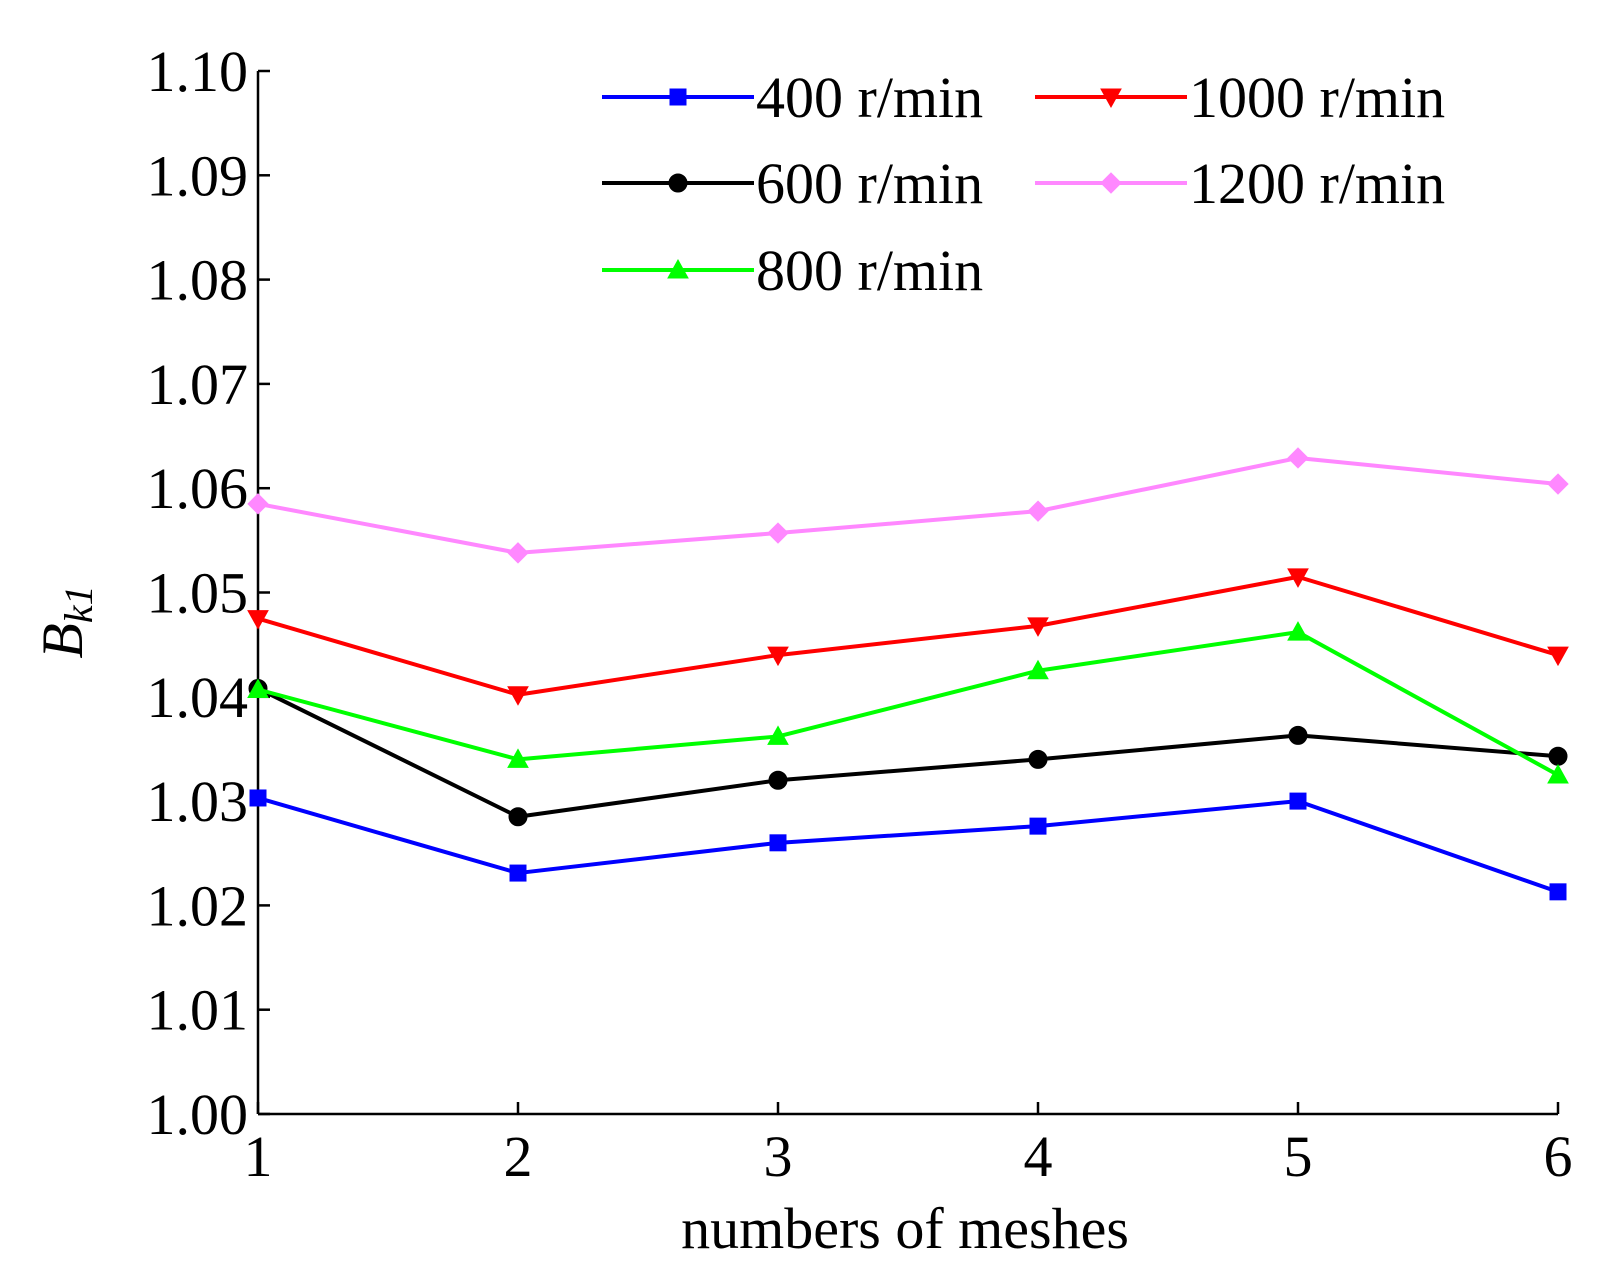 The width and height of the screenshot is (1602, 1281). Describe the element at coordinates (198, 697) in the screenshot. I see `y-tick-label: 1.04` at that location.